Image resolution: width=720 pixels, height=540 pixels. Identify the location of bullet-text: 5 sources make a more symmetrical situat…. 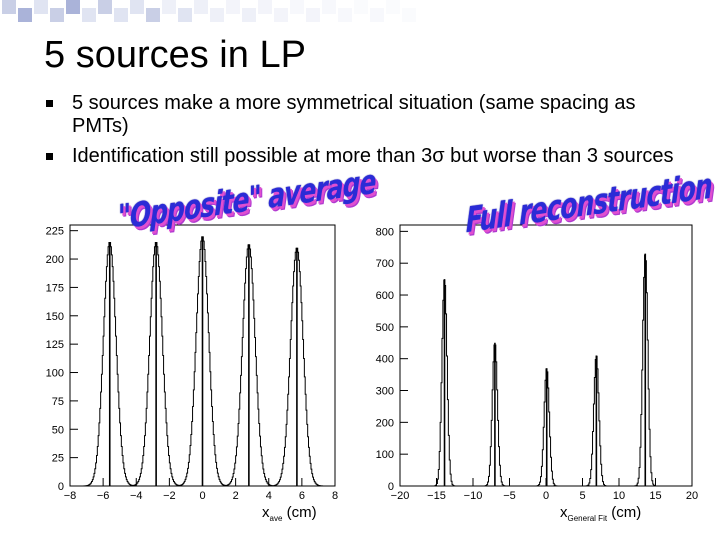
(354, 114).